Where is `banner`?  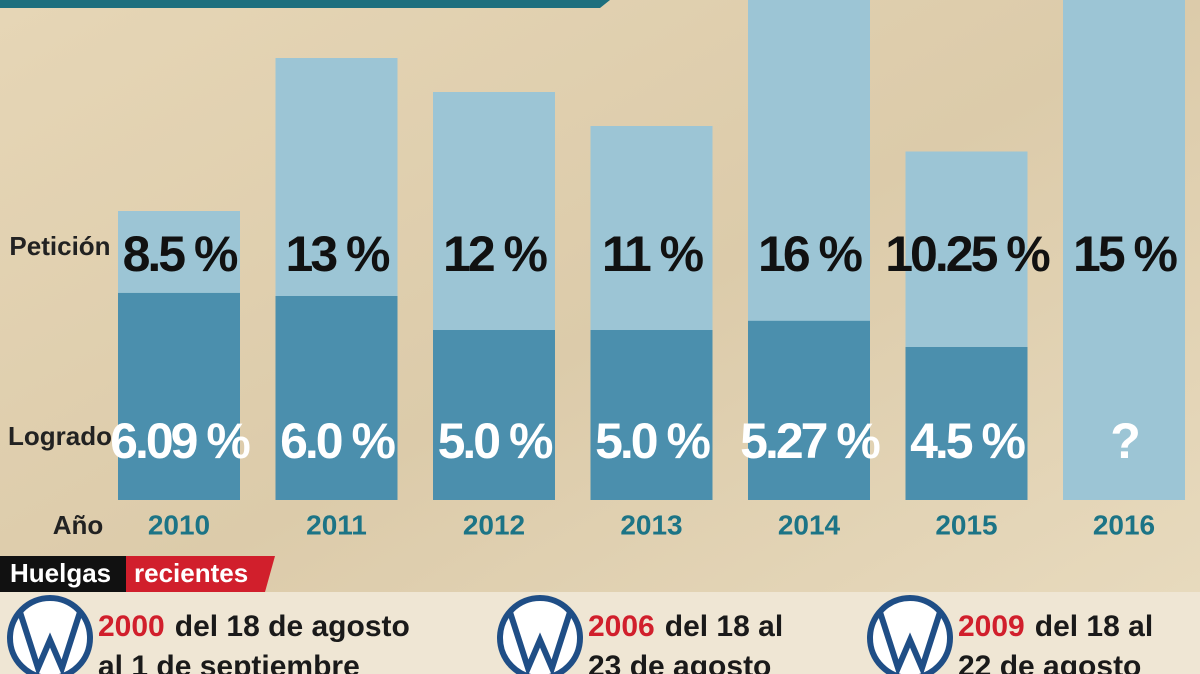 banner is located at coordinates (305, 4).